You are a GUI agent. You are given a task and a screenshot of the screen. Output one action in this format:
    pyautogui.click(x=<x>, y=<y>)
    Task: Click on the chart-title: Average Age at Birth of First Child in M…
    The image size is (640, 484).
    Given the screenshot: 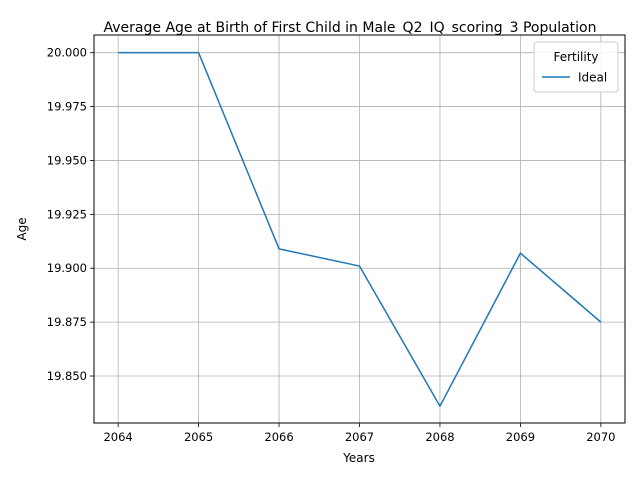 What is the action you would take?
    pyautogui.click(x=350, y=28)
    